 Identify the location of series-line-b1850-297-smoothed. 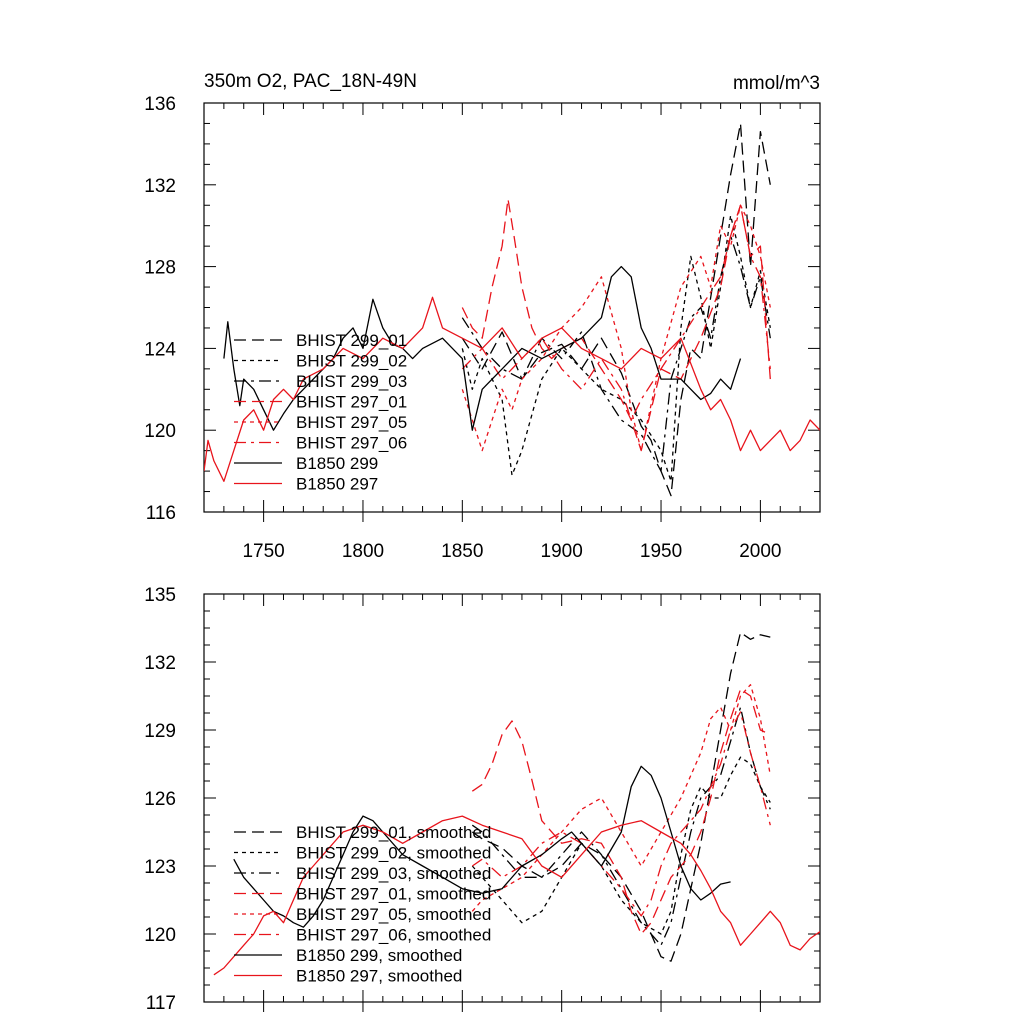
(516, 895).